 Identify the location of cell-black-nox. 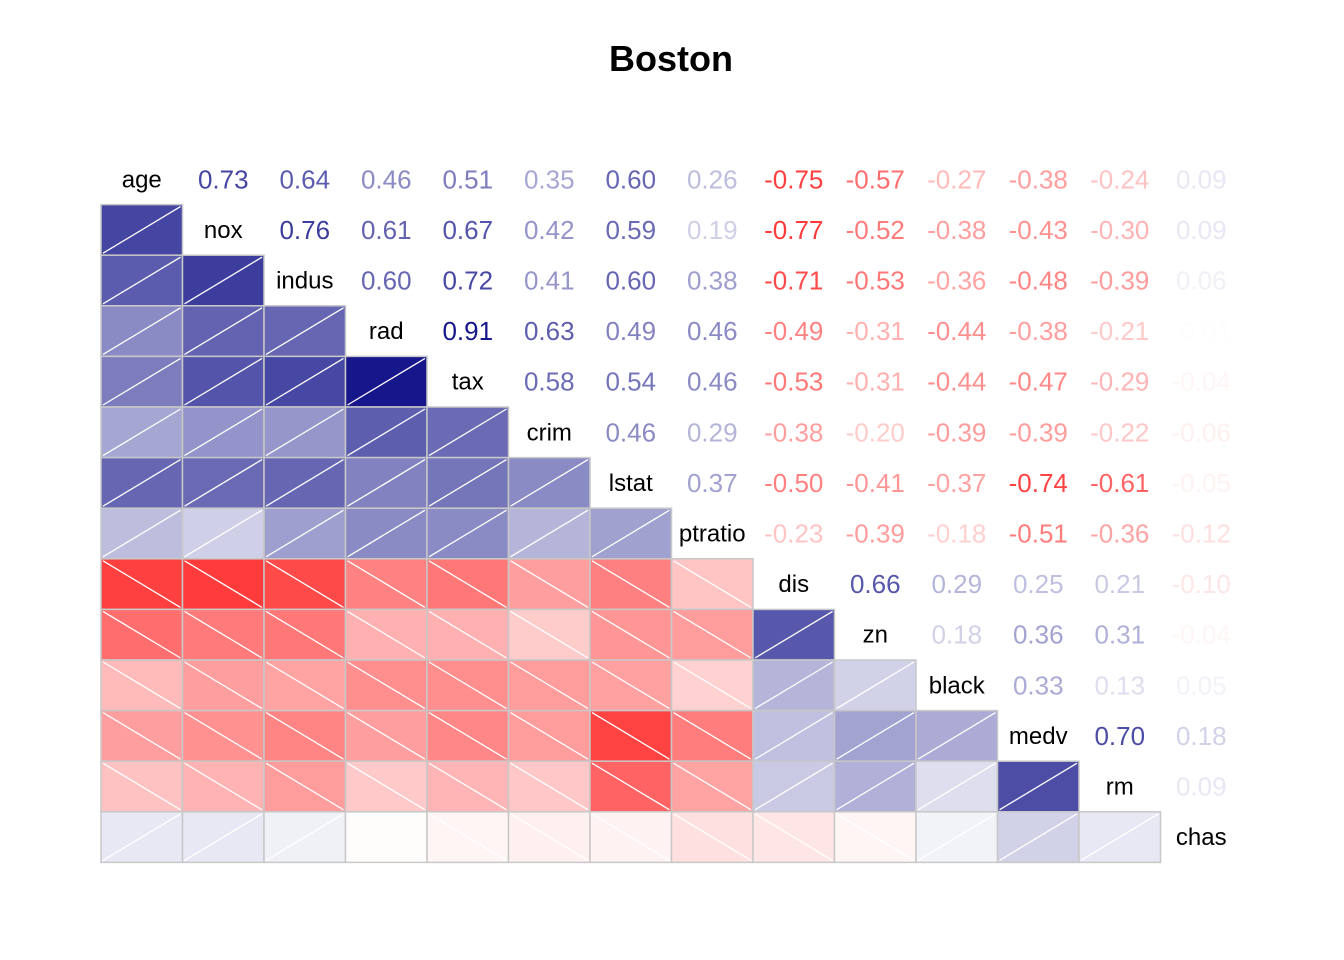
(223, 685).